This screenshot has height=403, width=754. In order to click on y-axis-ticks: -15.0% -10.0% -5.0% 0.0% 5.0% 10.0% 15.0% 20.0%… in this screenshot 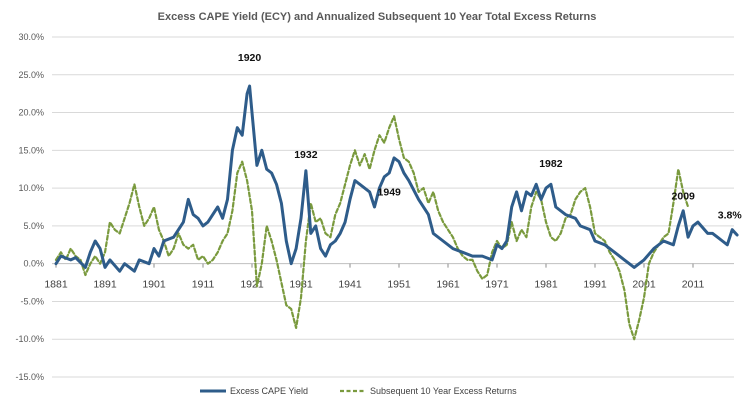, I will do `click(29, 207)`.